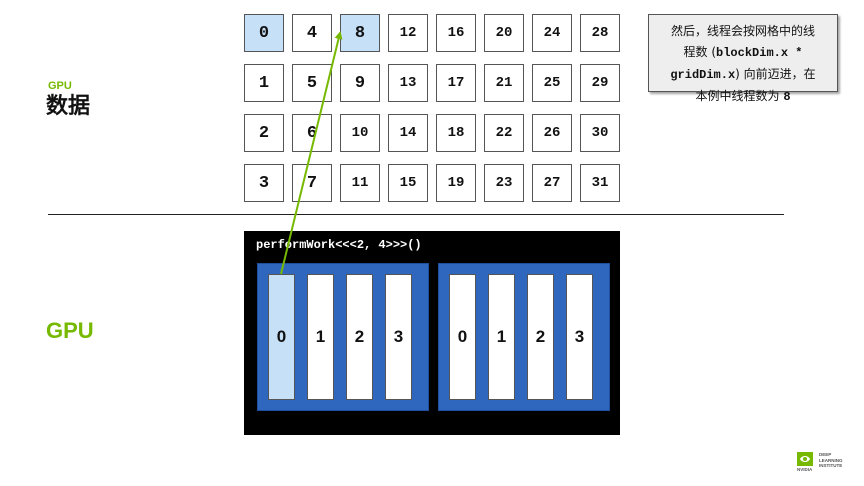 The height and width of the screenshot is (486, 864). Describe the element at coordinates (456, 83) in the screenshot. I see `data-cell-17: 17` at that location.